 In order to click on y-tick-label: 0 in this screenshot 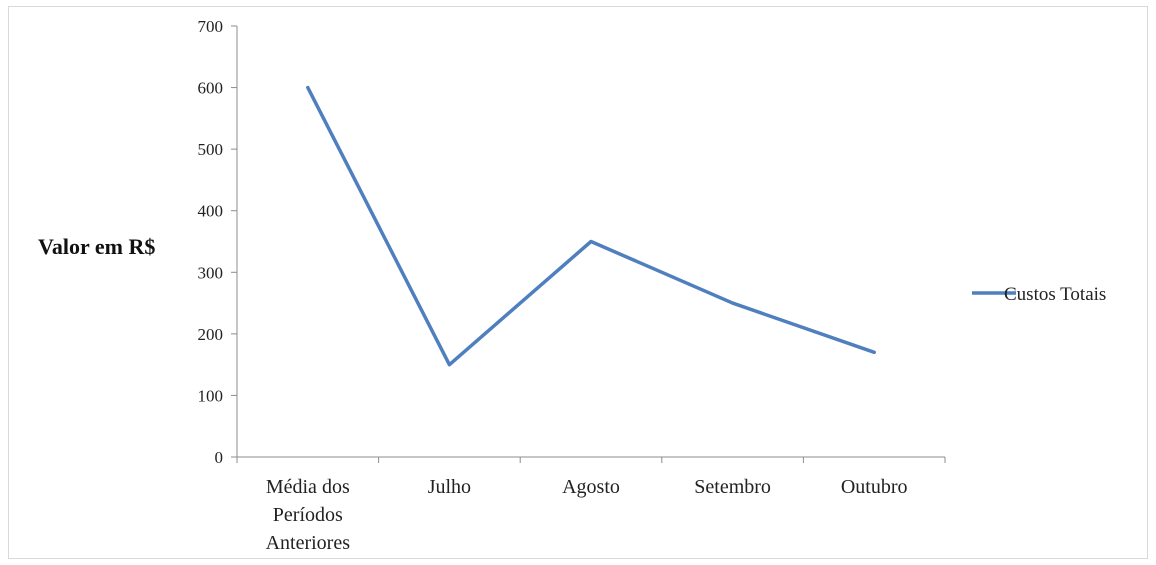, I will do `click(219, 457)`.